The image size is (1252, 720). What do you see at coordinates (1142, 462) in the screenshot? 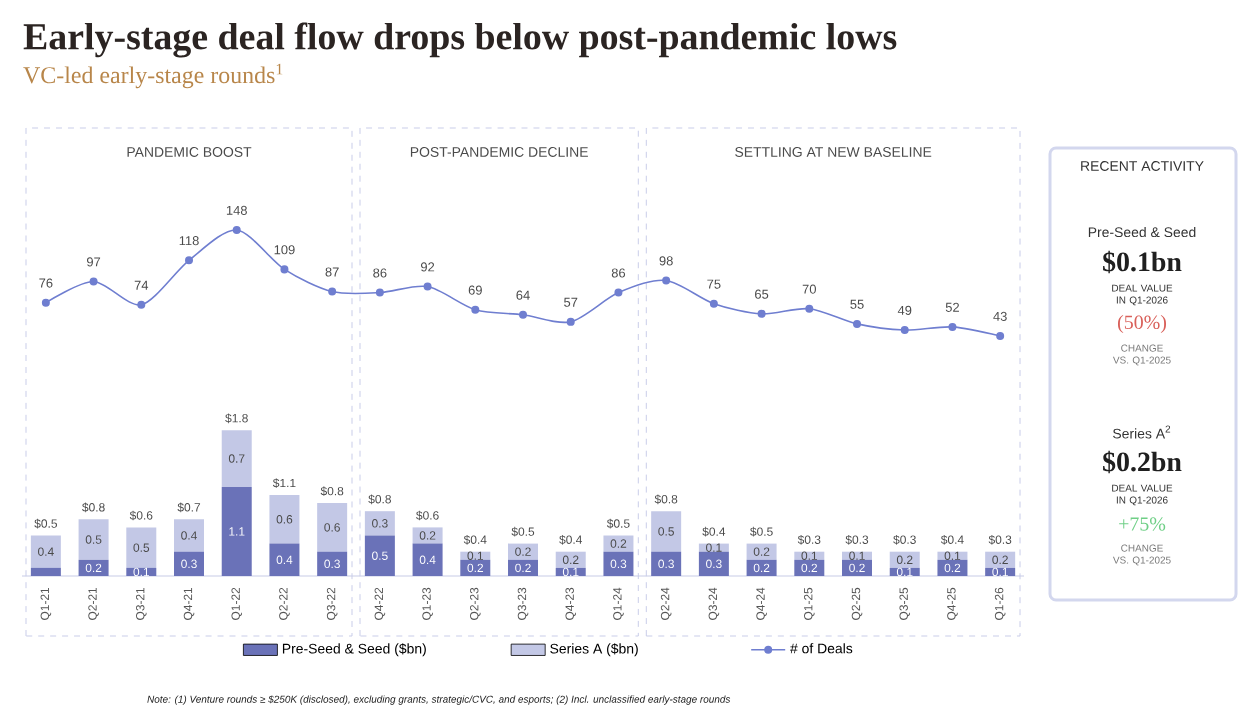
I see `text: $0.2bn` at bounding box center [1142, 462].